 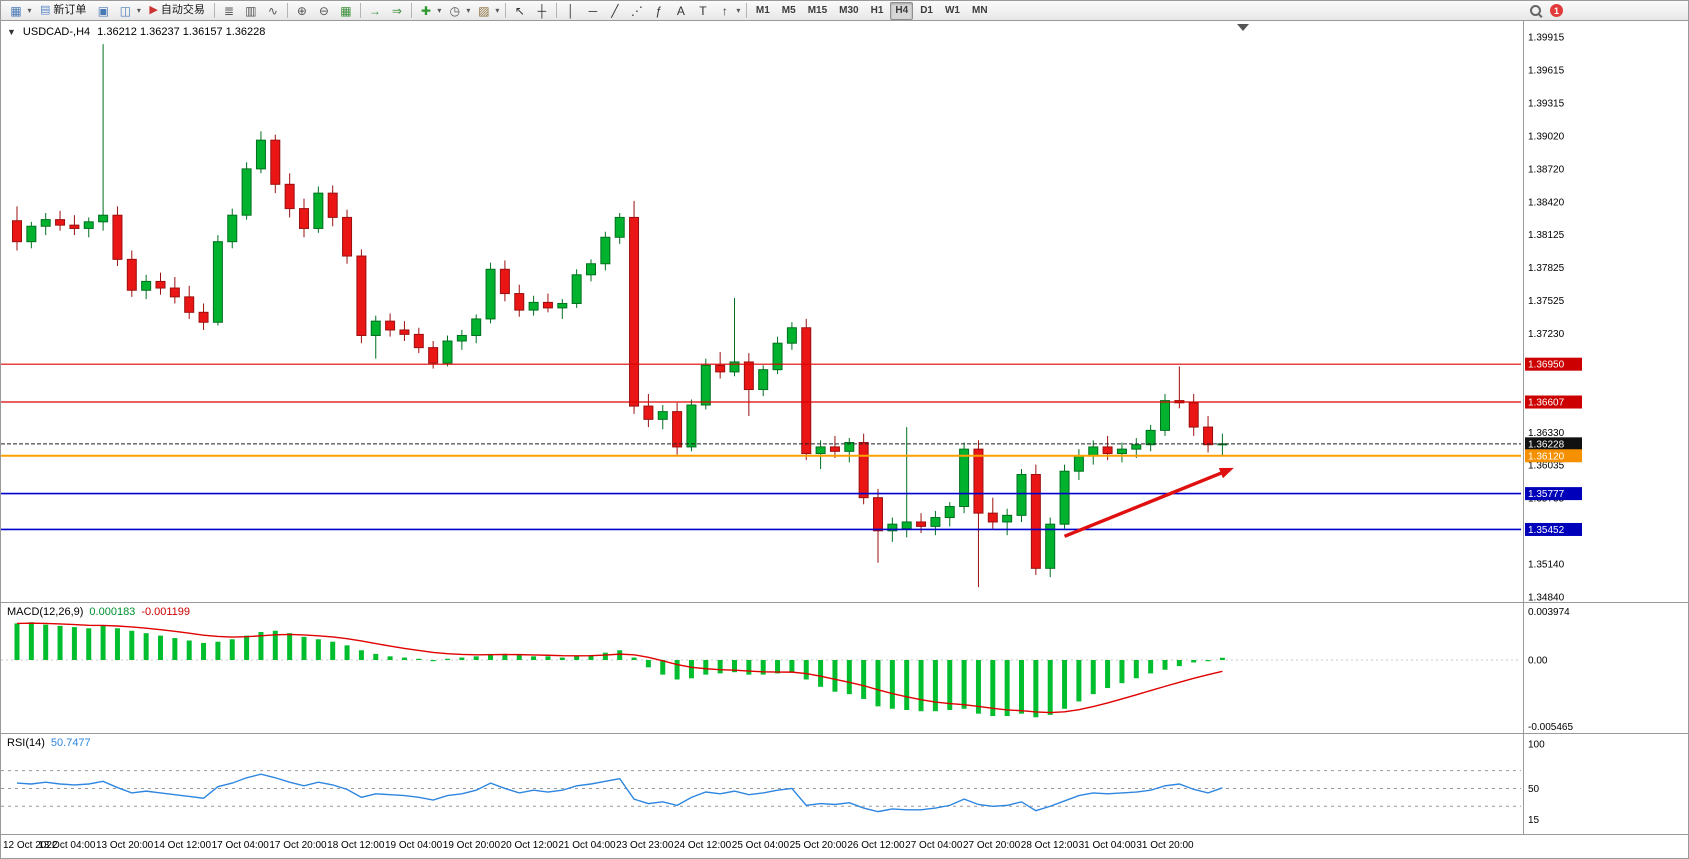 I want to click on text-tool-button: A, so click(x=681, y=11).